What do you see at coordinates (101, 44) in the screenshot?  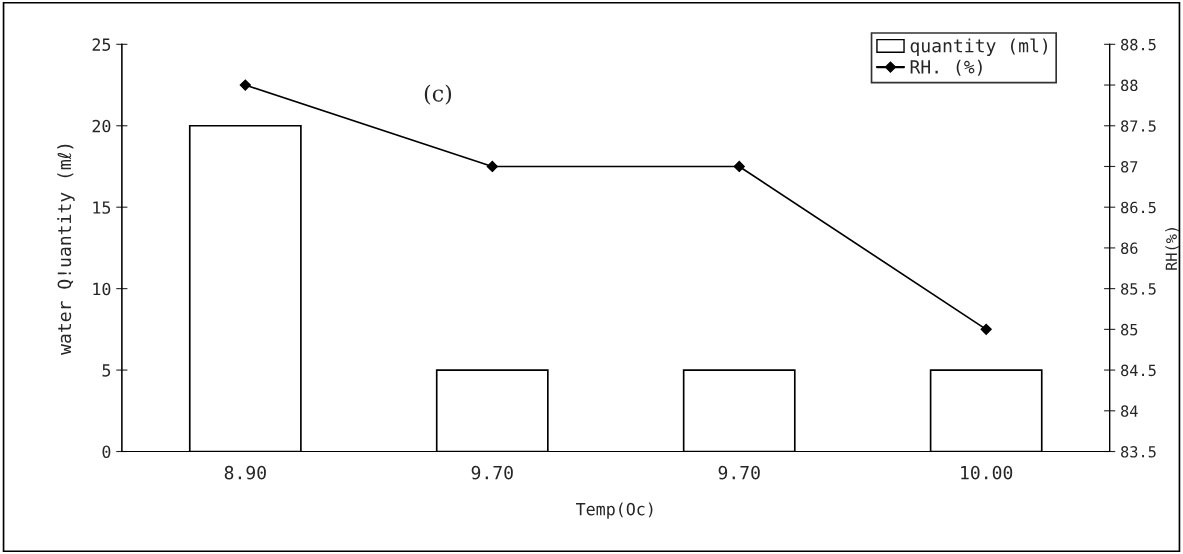 I see `y-tick-label: 25` at bounding box center [101, 44].